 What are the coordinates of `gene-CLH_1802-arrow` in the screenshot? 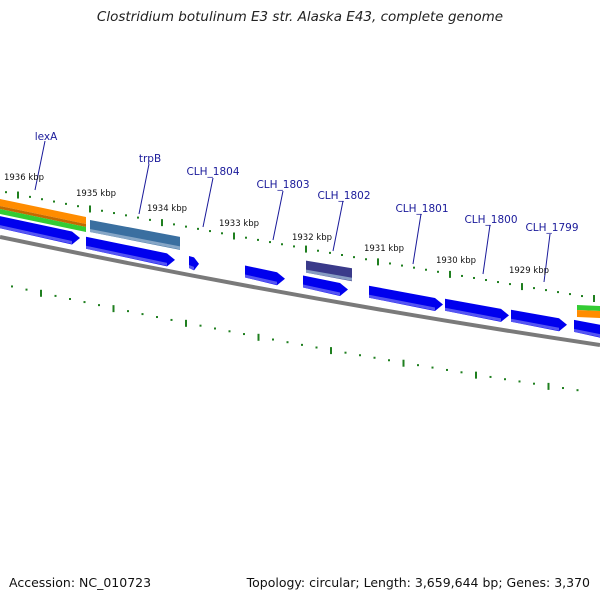 It's located at (325, 286).